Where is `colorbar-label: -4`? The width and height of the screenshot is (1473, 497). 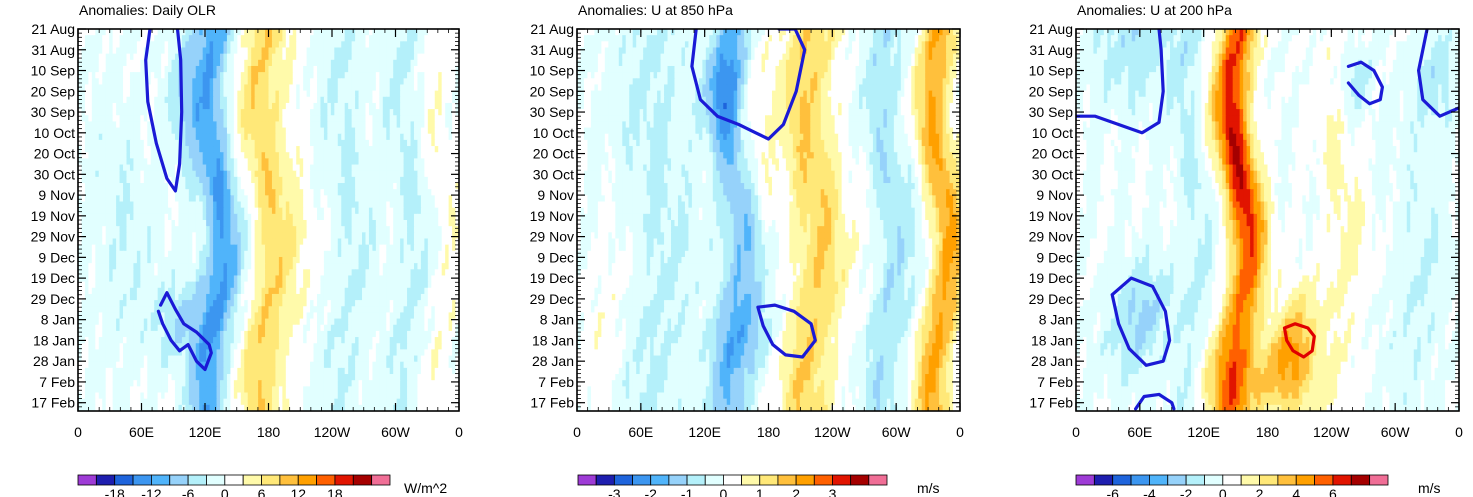
colorbar-label: -4 is located at coordinates (1149, 491).